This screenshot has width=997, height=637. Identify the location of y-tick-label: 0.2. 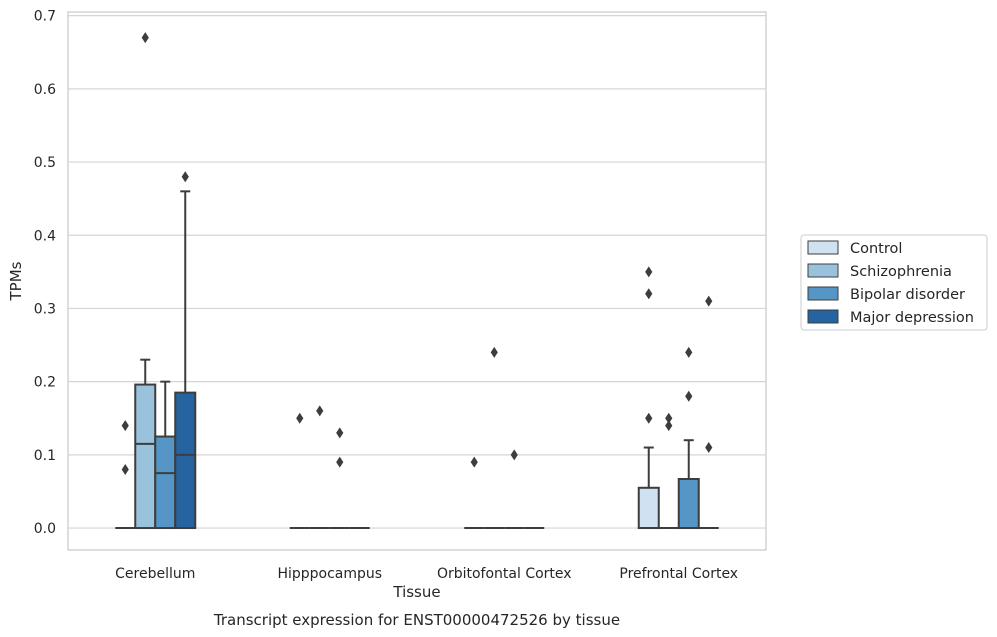
(45, 383).